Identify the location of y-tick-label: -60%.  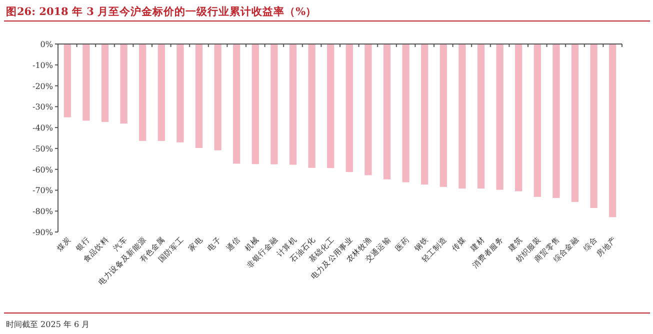
(43, 169).